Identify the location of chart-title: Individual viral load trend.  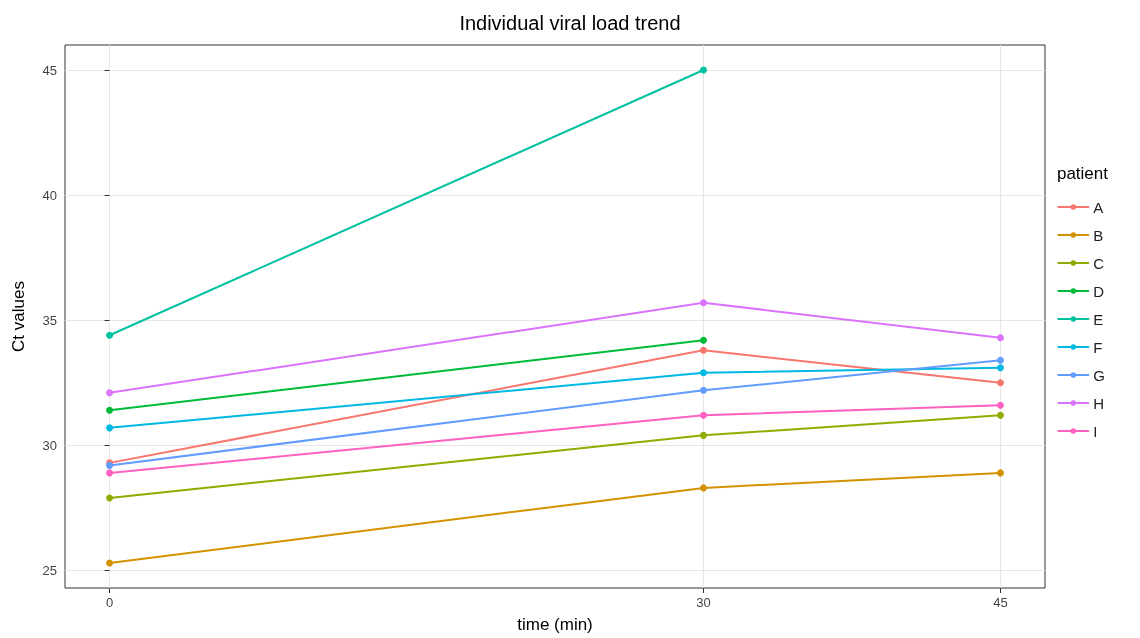
(570, 23).